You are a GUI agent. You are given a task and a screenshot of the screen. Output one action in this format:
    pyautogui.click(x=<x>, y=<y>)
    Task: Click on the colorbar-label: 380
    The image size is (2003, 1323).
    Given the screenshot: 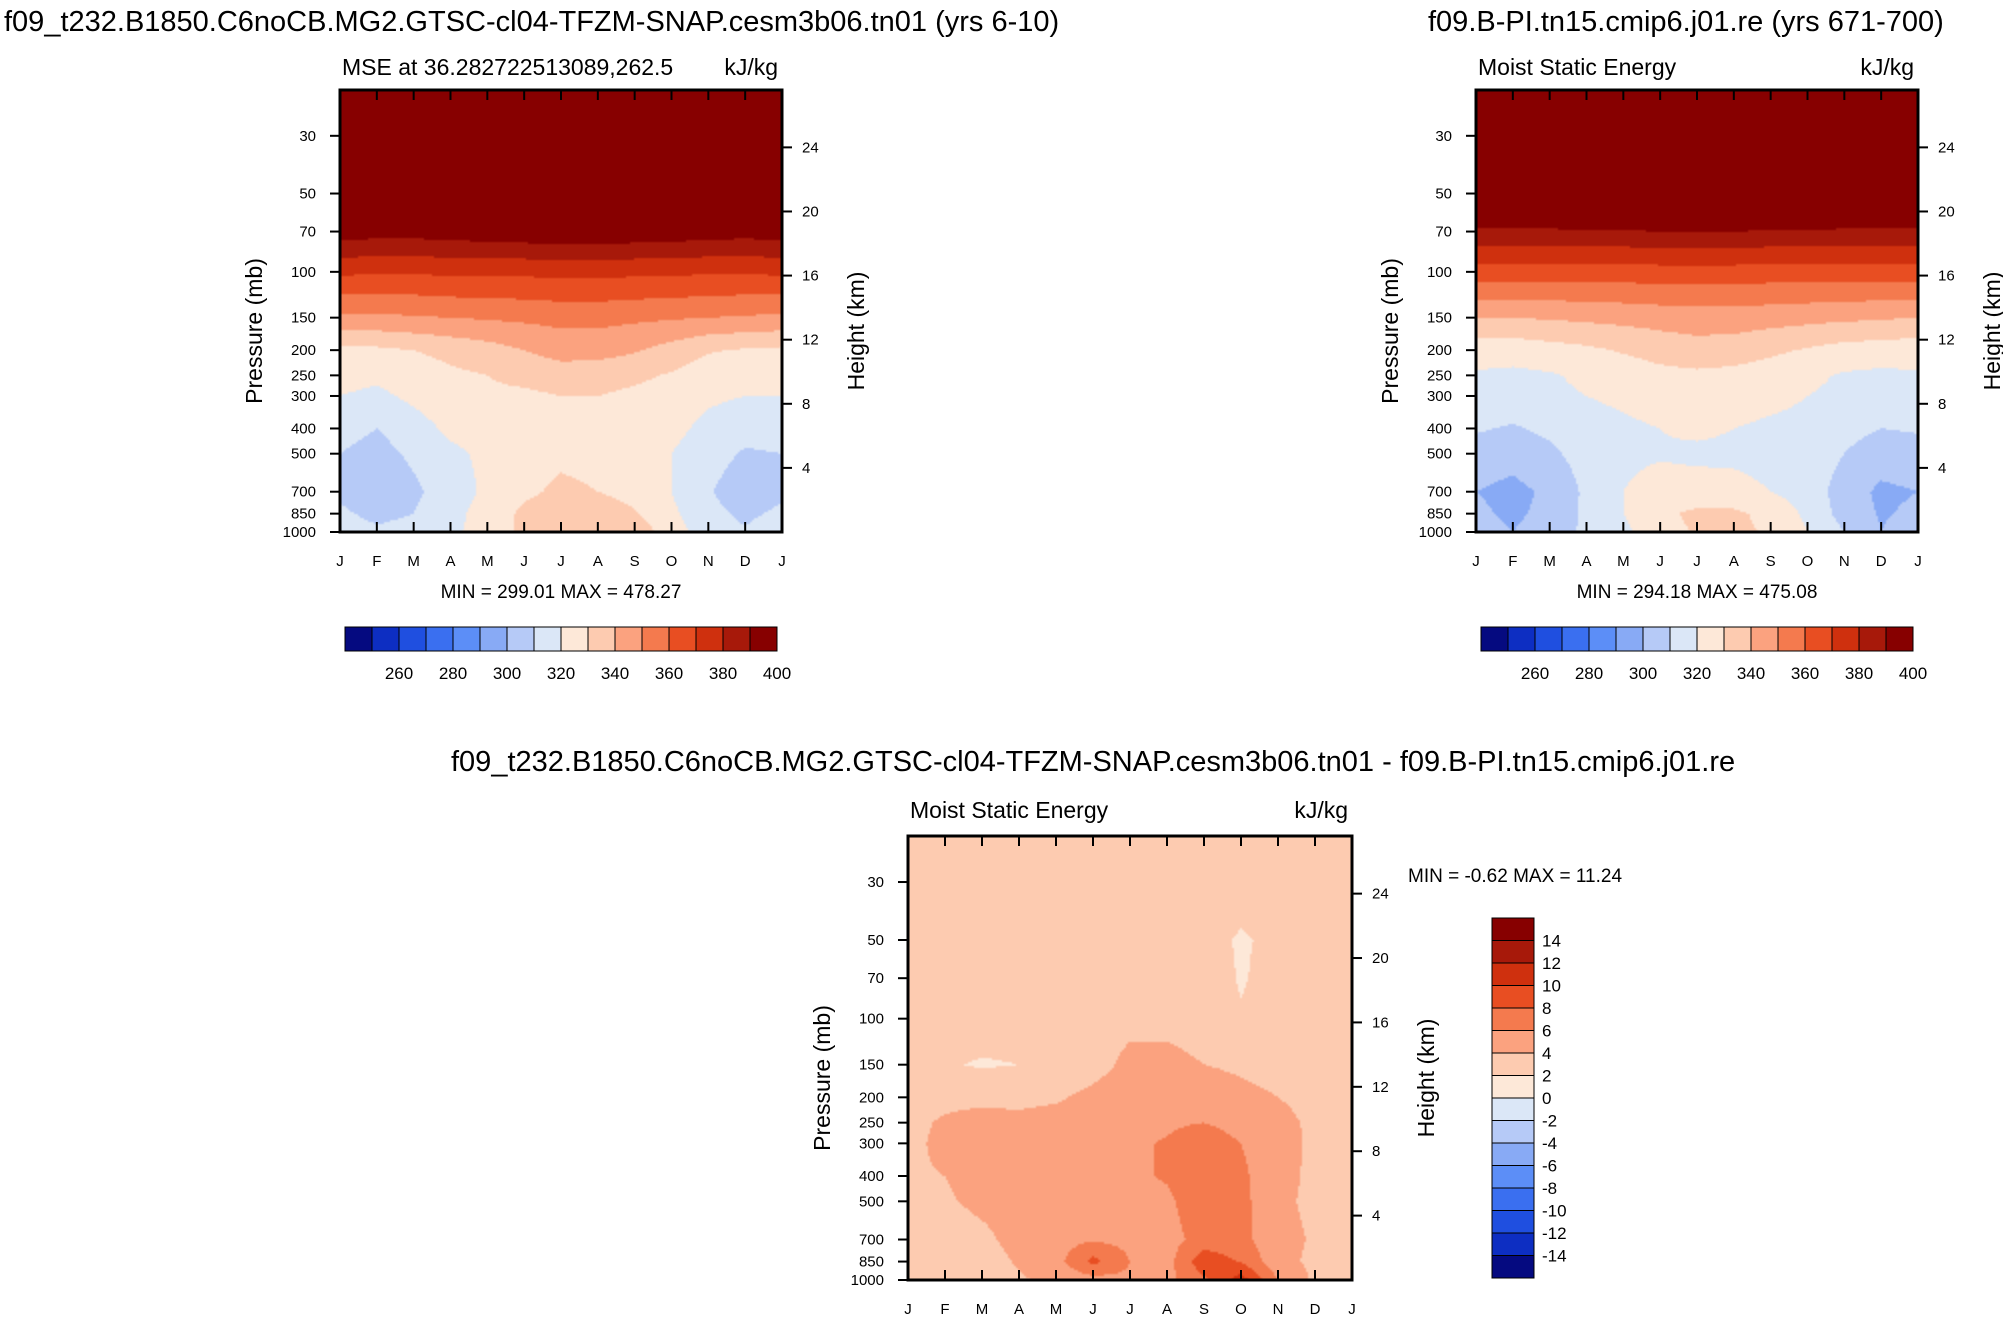 What is the action you would take?
    pyautogui.click(x=723, y=673)
    